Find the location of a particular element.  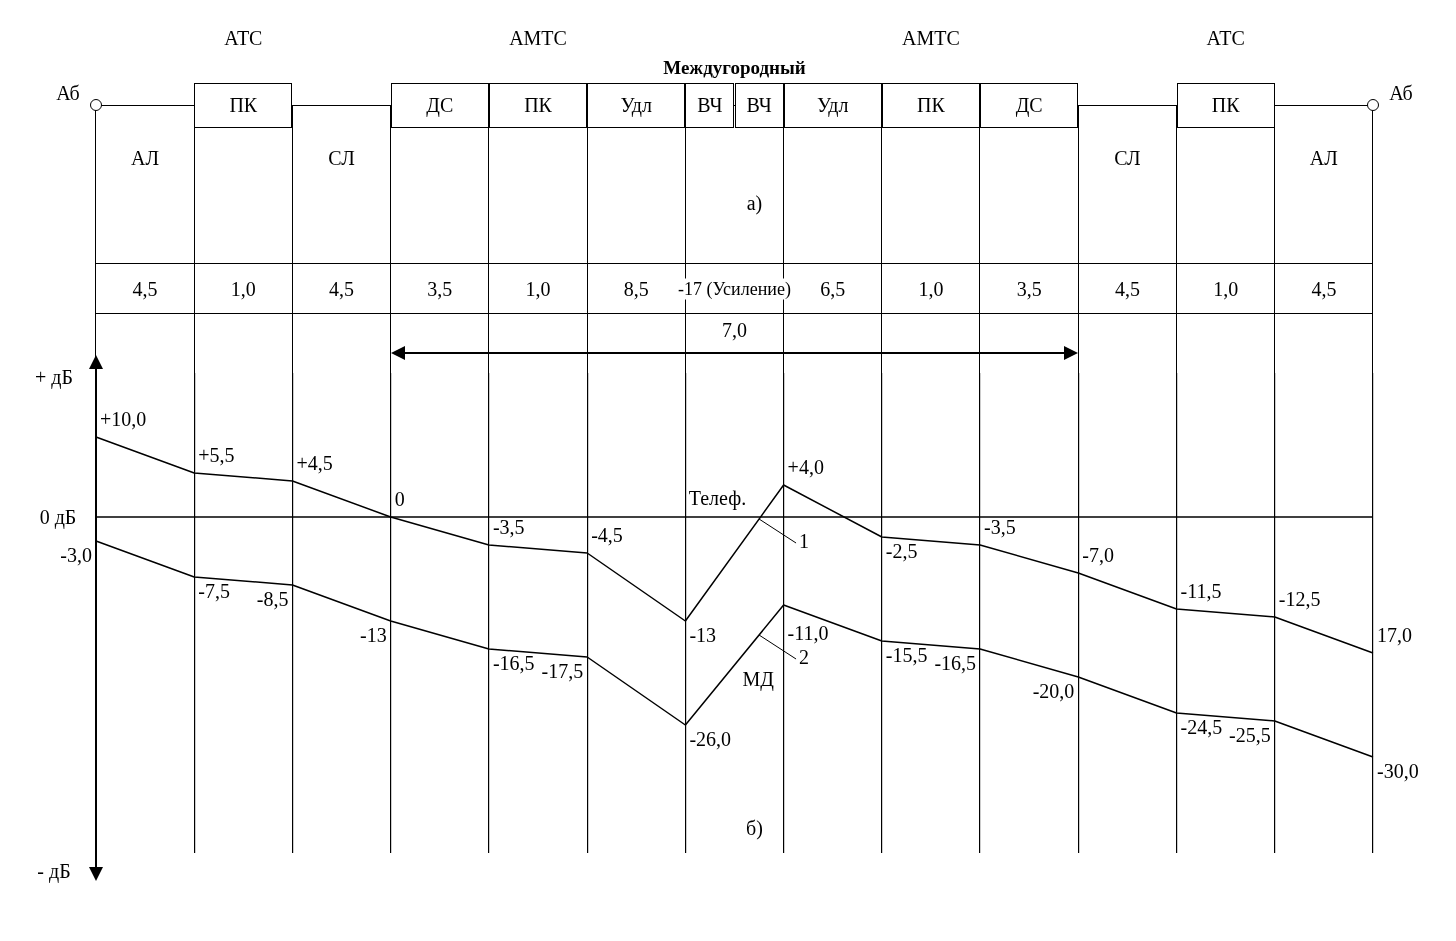

data-label: -24,5 is located at coordinates (1201, 727).